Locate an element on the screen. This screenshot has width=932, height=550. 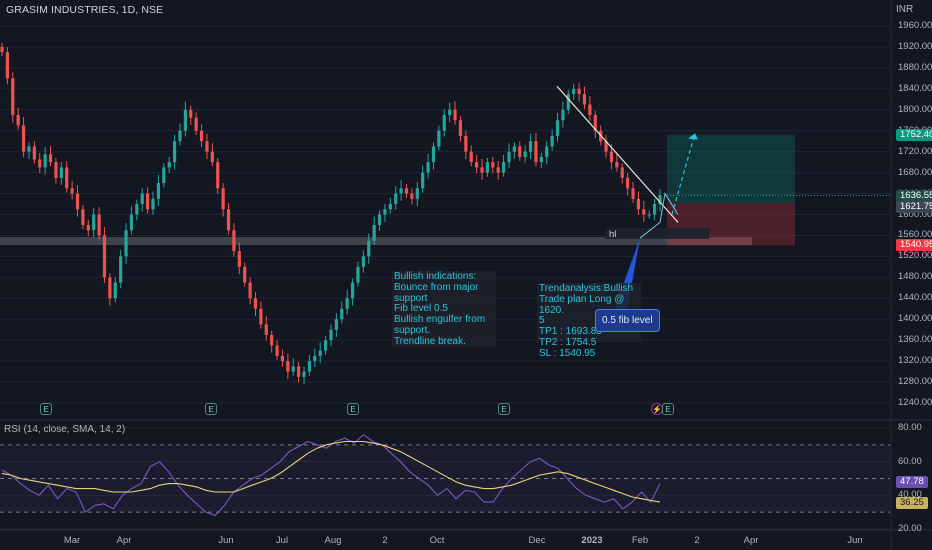
entry-price-tag: 1621.75 is located at coordinates (914, 207).